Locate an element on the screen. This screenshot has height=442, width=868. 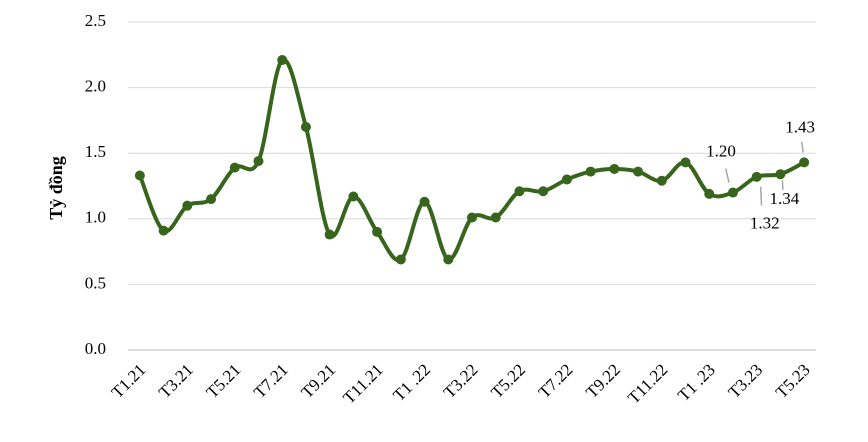
data-label: 1.20 is located at coordinates (721, 150).